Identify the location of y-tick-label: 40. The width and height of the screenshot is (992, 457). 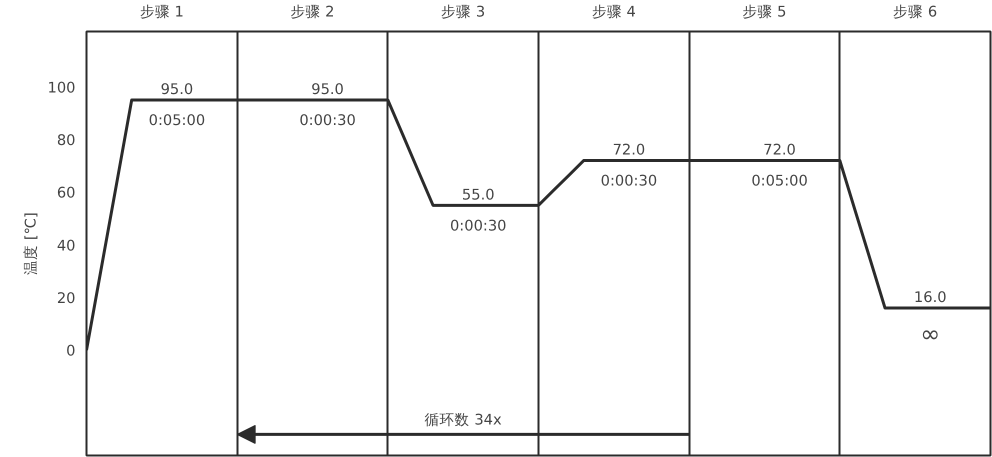
(66, 245).